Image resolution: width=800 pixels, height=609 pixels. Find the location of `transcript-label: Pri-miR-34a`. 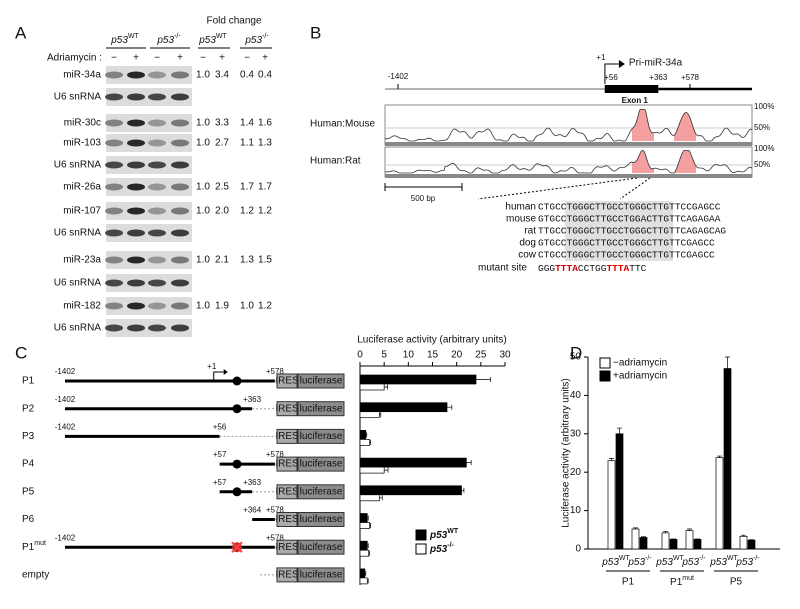

transcript-label: Pri-miR-34a is located at coordinates (656, 63).